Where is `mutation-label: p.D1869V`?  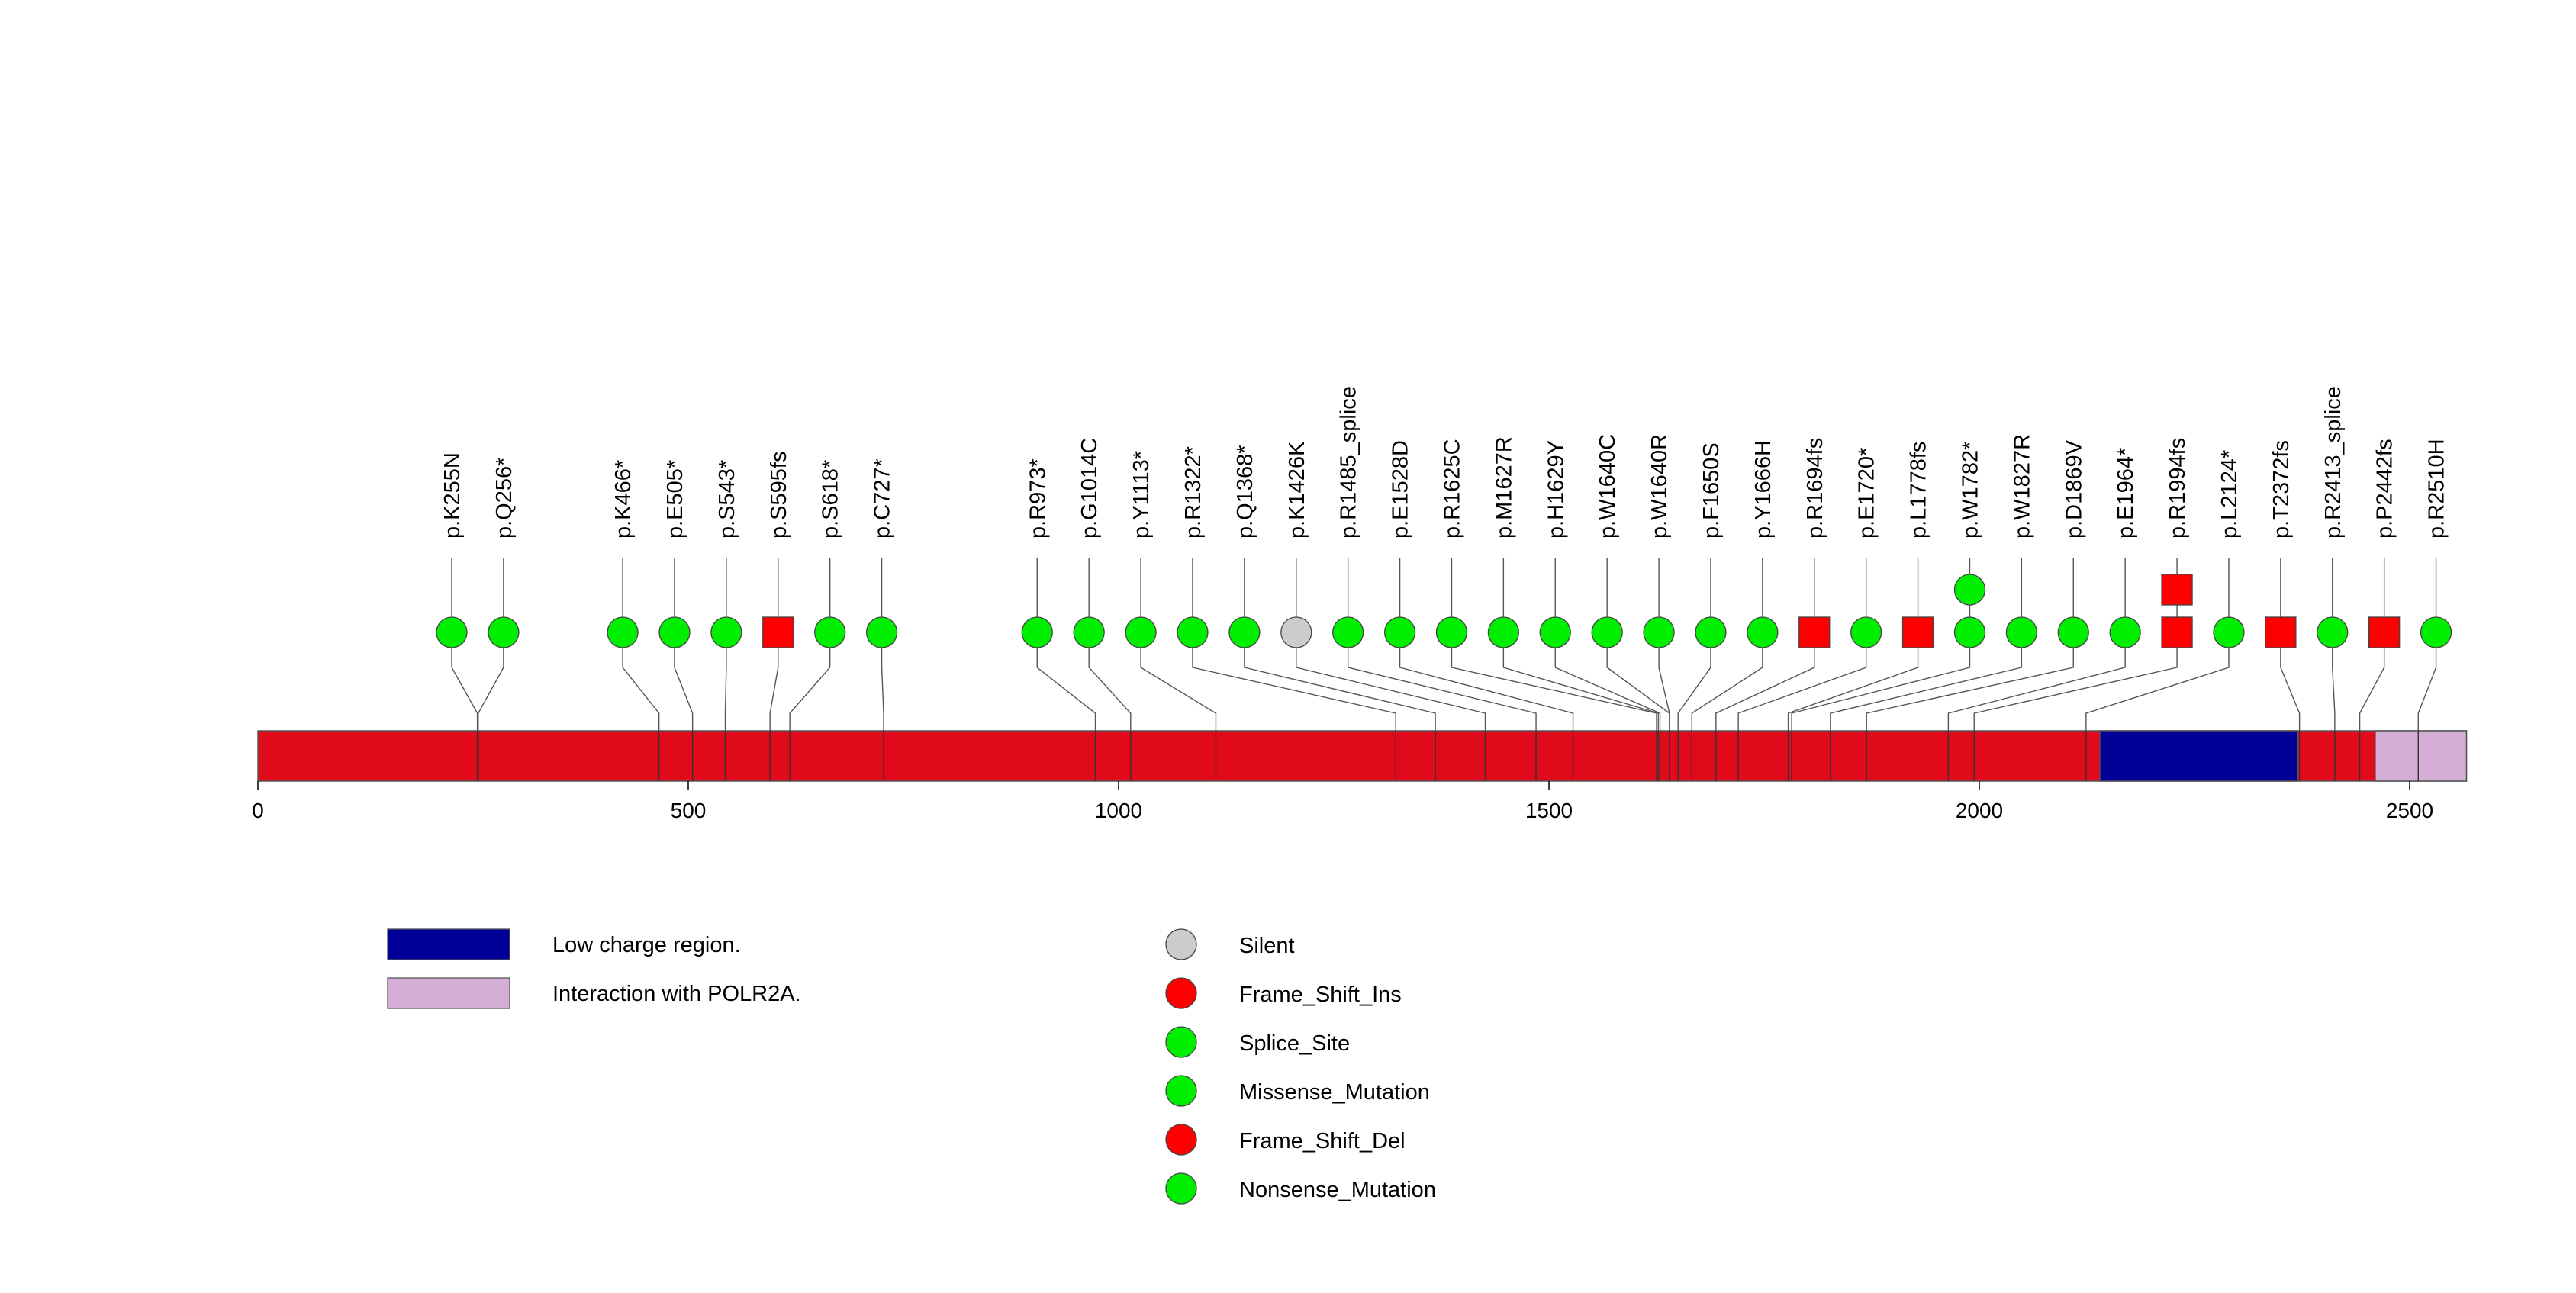
mutation-label: p.D1869V is located at coordinates (2074, 489).